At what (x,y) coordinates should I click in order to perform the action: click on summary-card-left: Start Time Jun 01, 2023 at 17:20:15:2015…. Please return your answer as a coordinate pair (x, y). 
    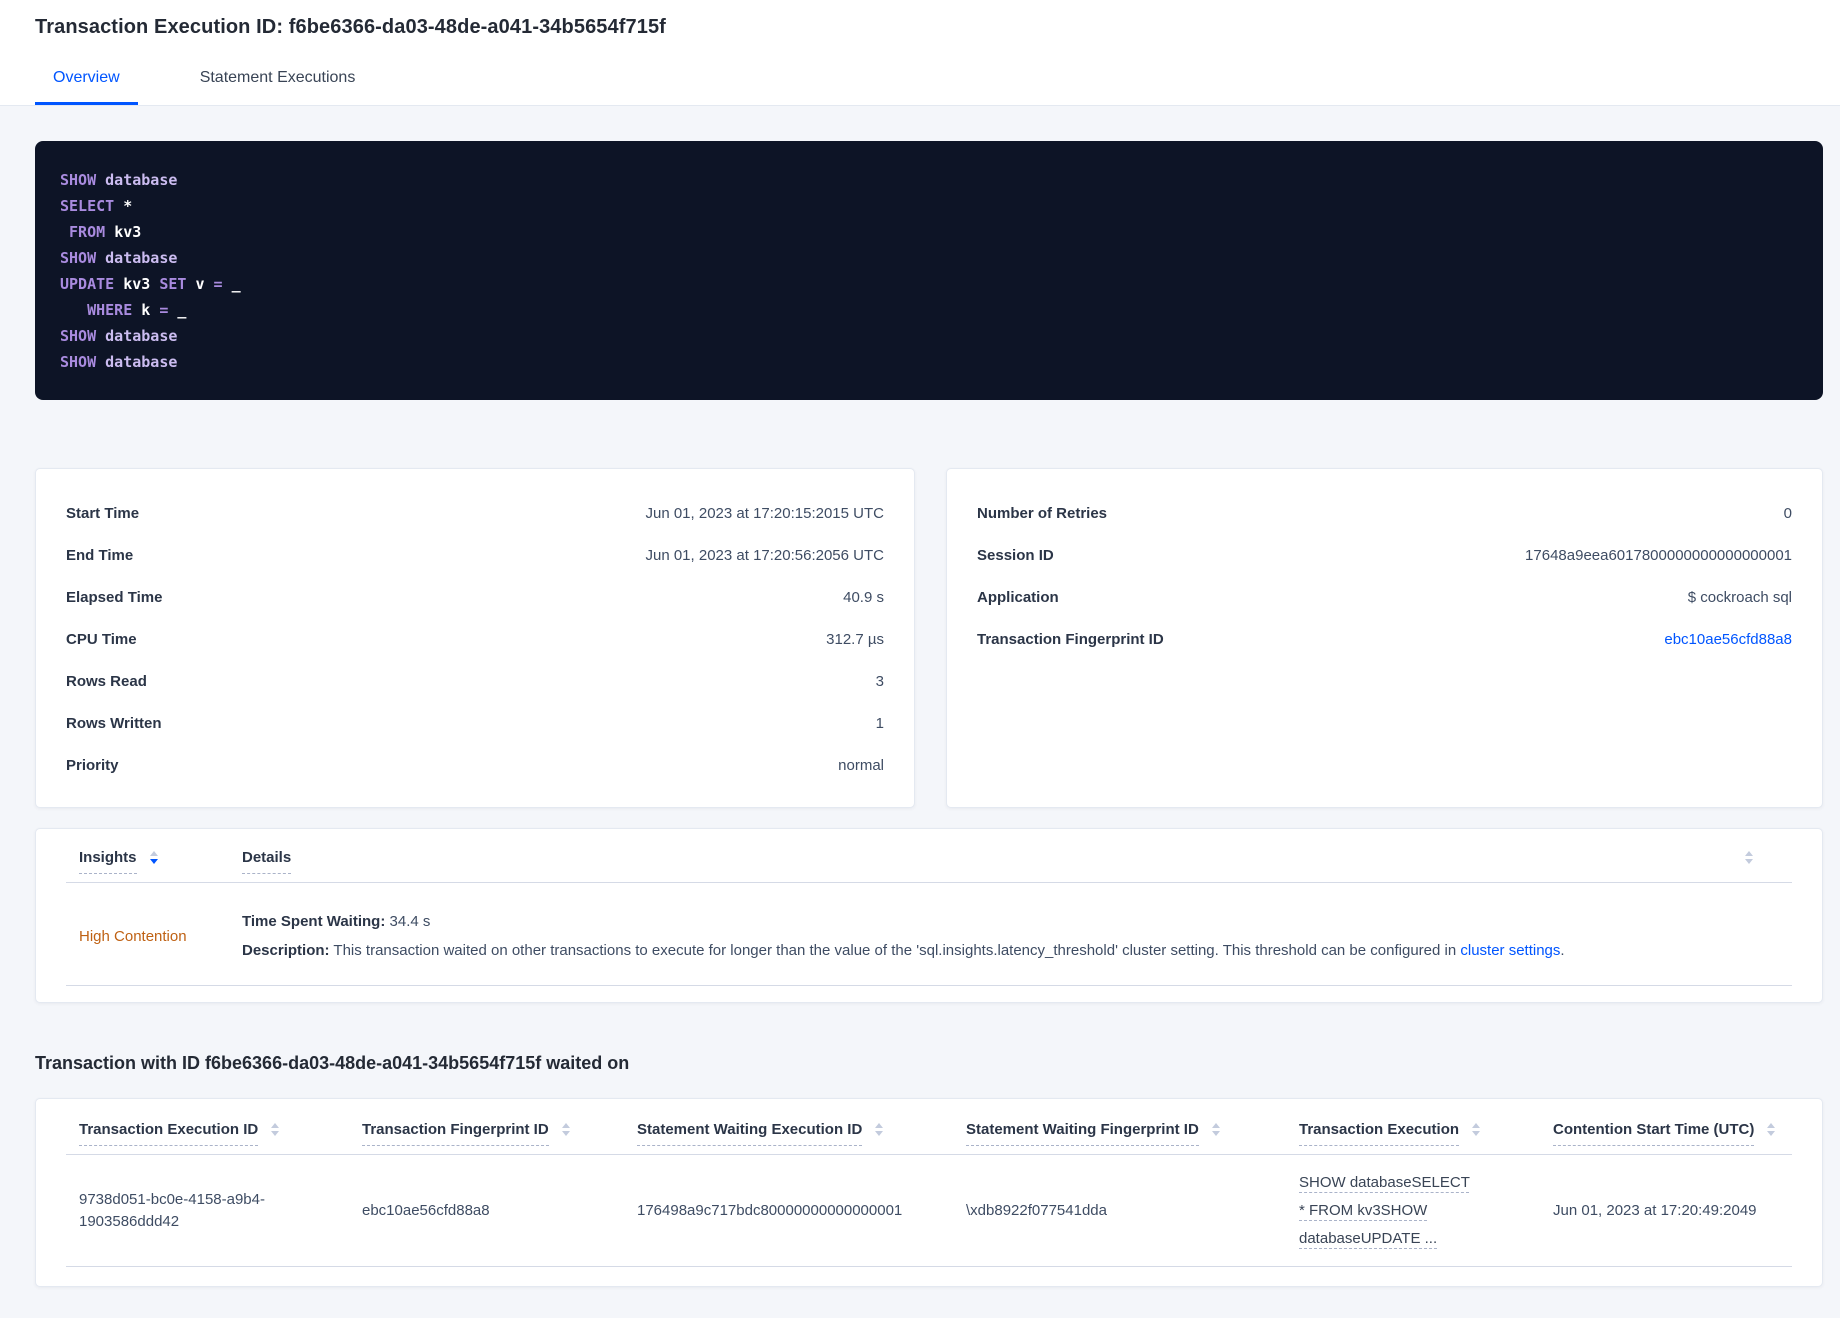
    Looking at the image, I should click on (475, 638).